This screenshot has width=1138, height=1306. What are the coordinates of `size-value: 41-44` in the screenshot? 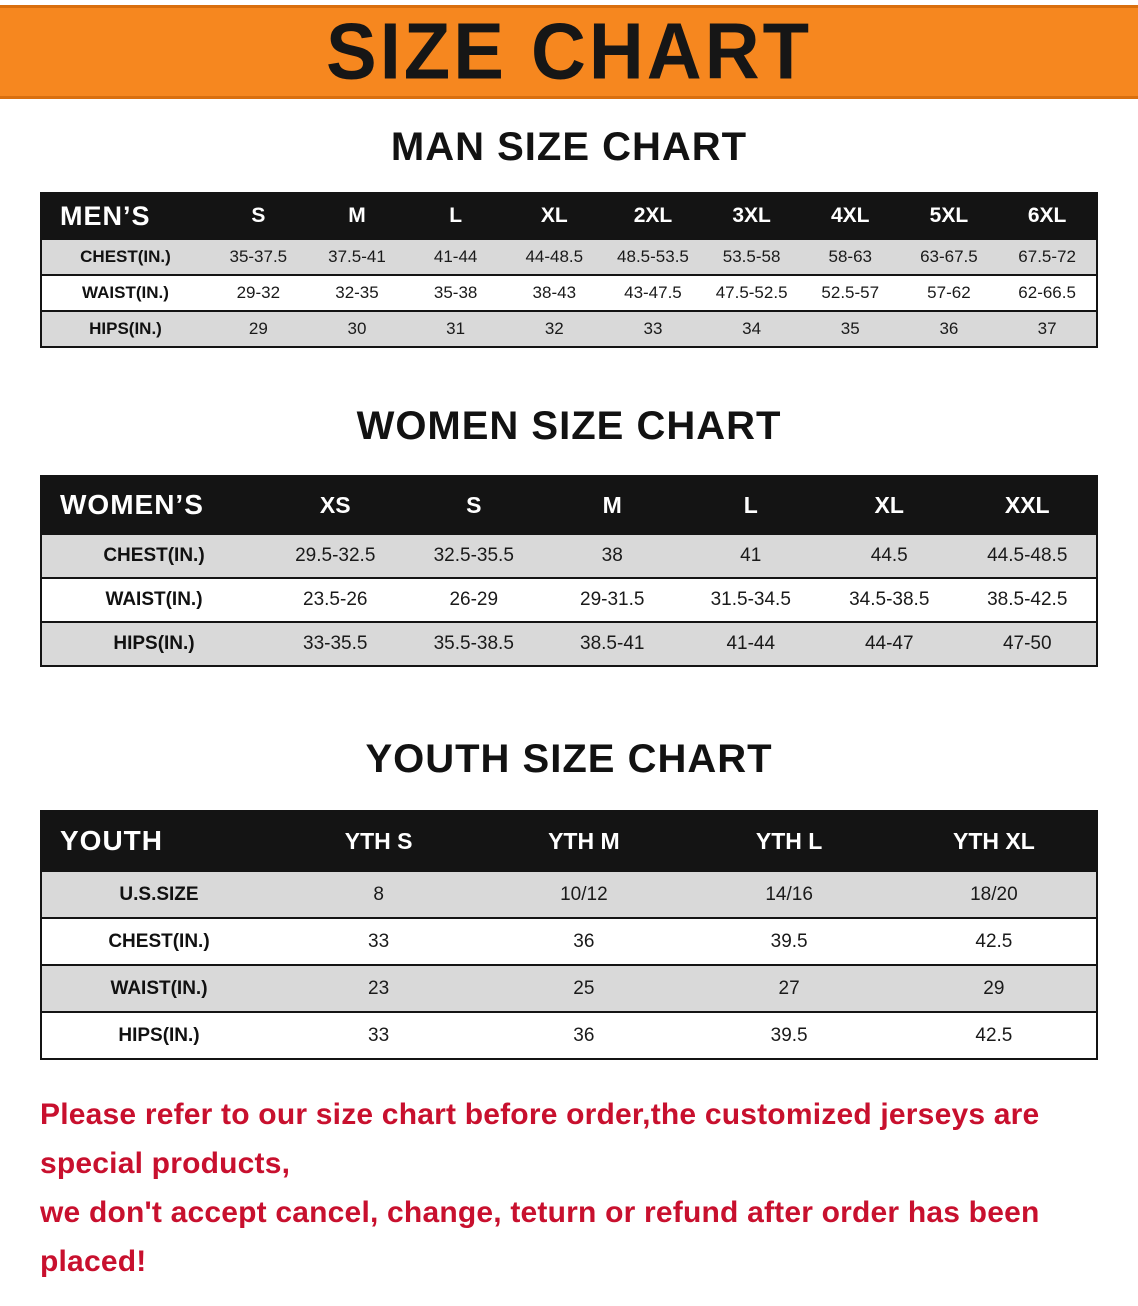 It's located at (455, 256).